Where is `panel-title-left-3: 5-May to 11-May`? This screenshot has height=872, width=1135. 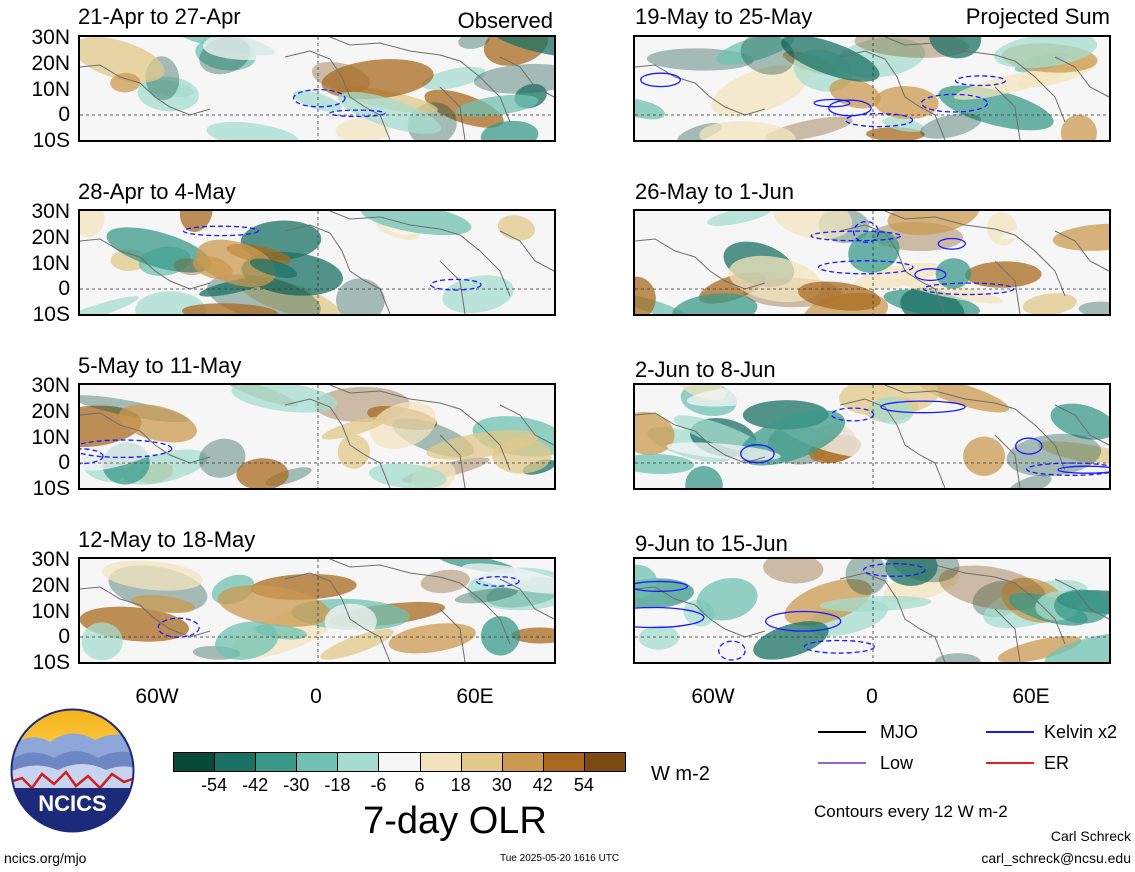
panel-title-left-3: 5-May to 11-May is located at coordinates (160, 365).